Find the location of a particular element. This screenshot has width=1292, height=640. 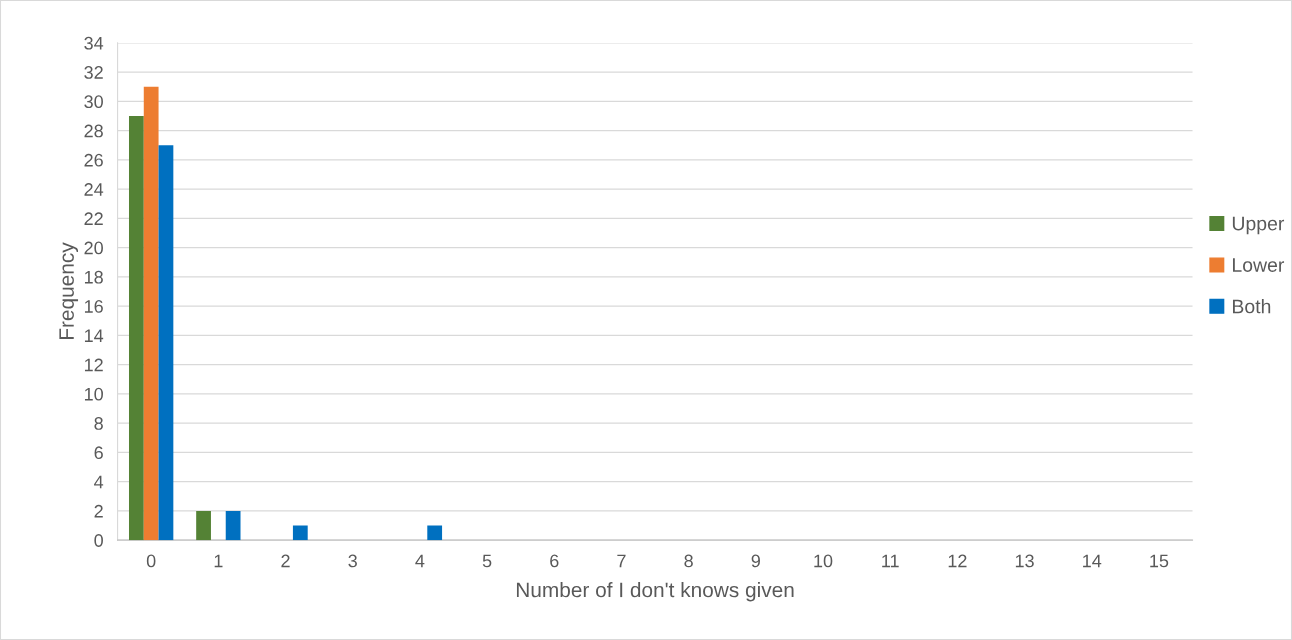

y-tick-label: 22 is located at coordinates (93, 218).